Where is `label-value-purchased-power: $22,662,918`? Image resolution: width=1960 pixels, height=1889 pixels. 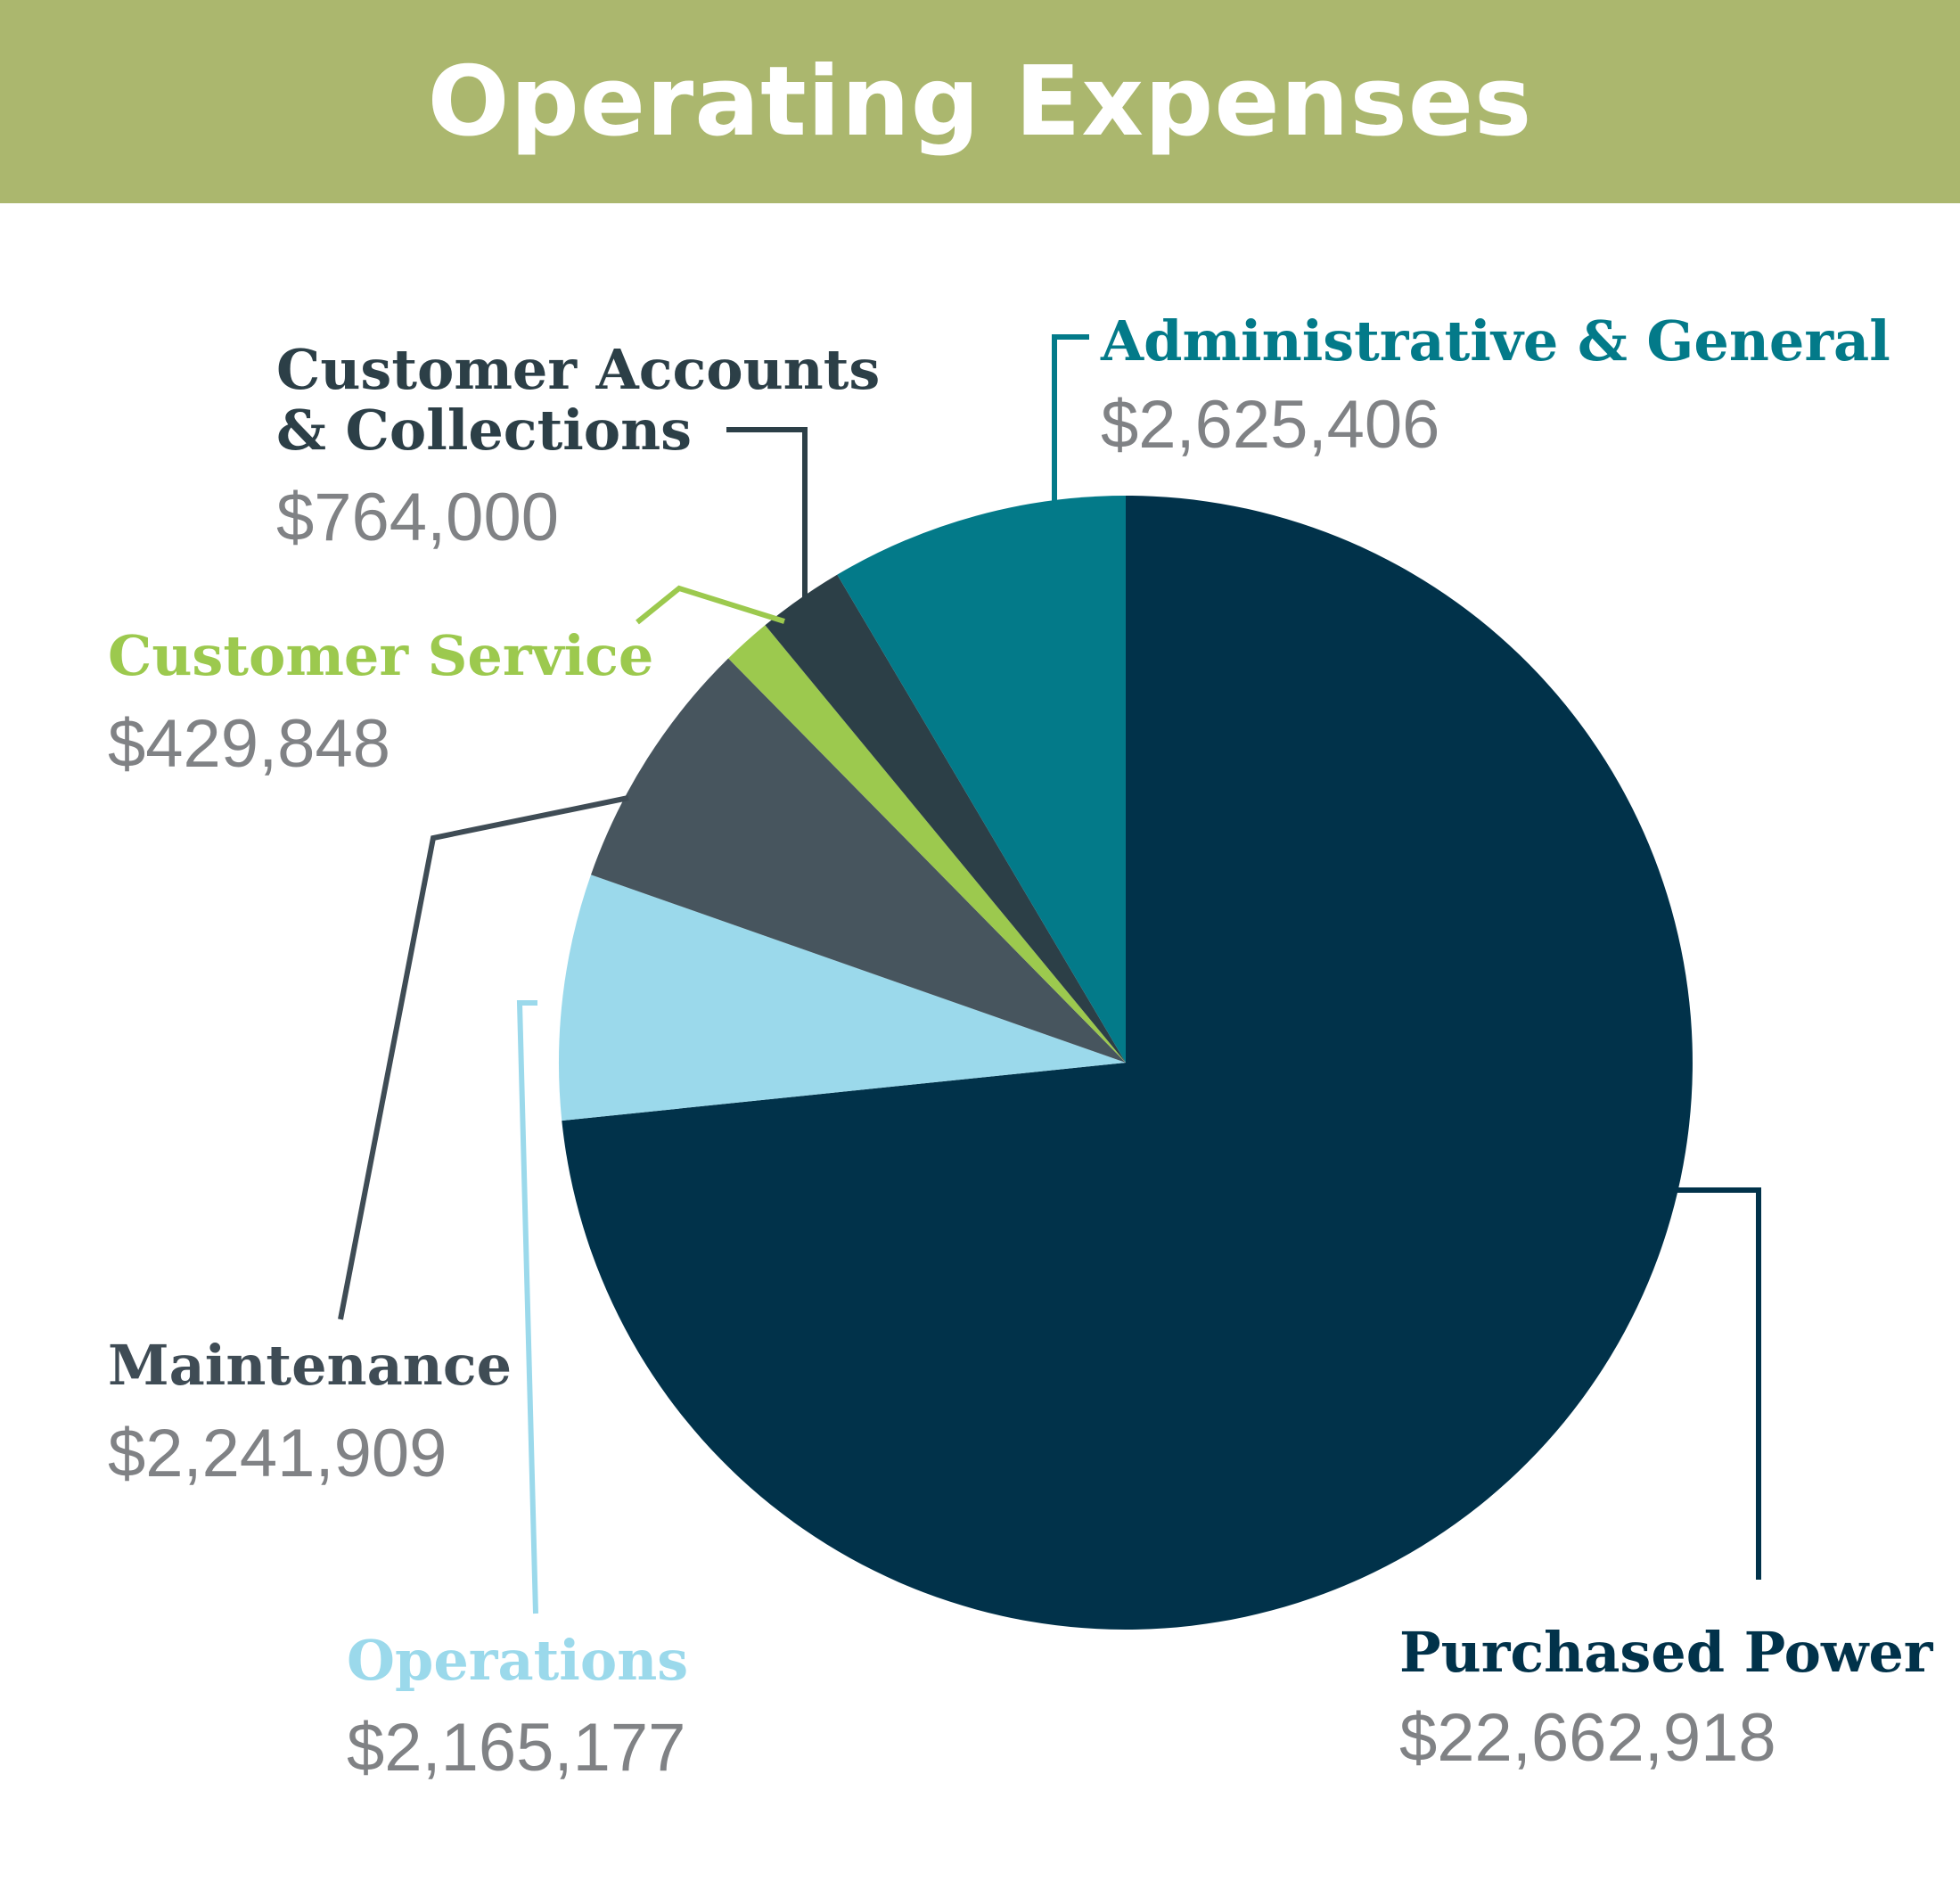 label-value-purchased-power: $22,662,918 is located at coordinates (1588, 1738).